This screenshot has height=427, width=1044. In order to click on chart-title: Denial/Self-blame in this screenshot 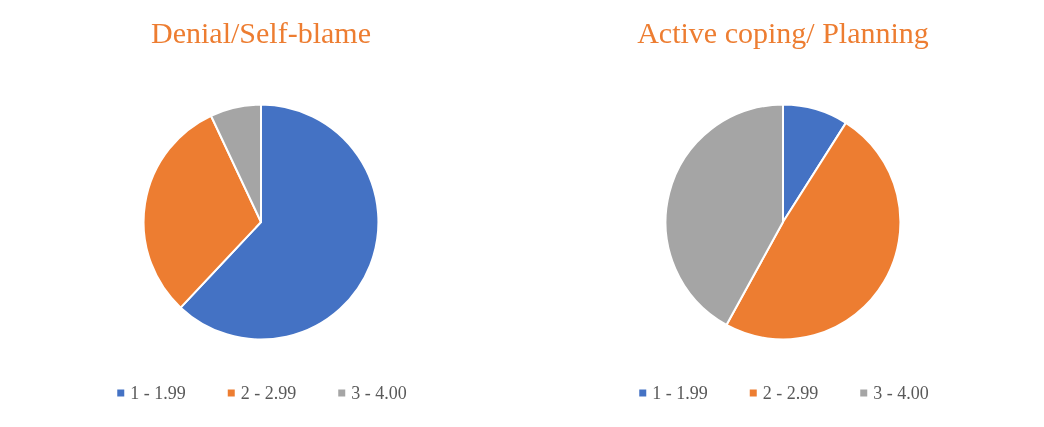, I will do `click(261, 32)`.